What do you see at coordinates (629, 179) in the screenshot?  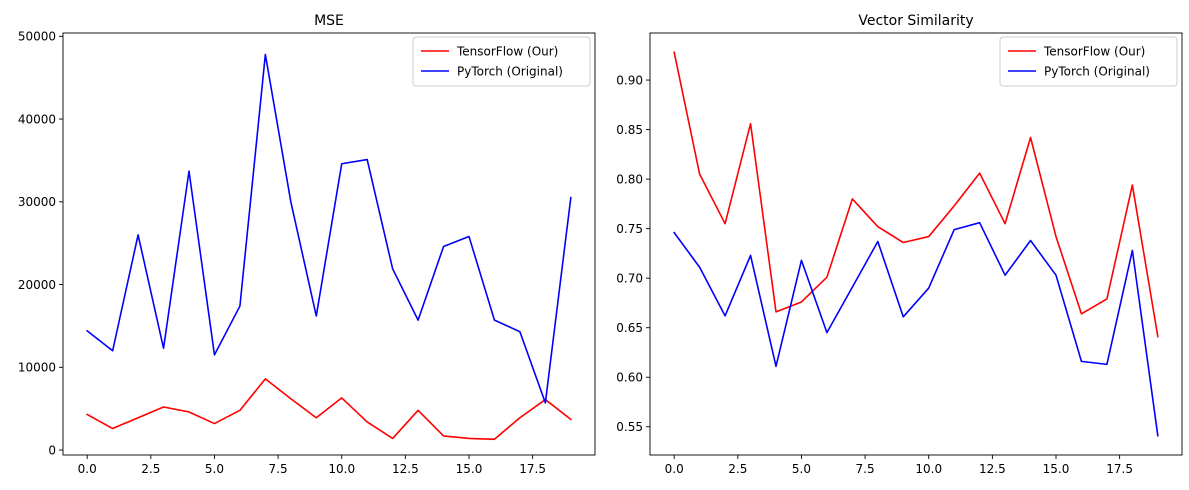 I see `y-tick-label: 0.80` at bounding box center [629, 179].